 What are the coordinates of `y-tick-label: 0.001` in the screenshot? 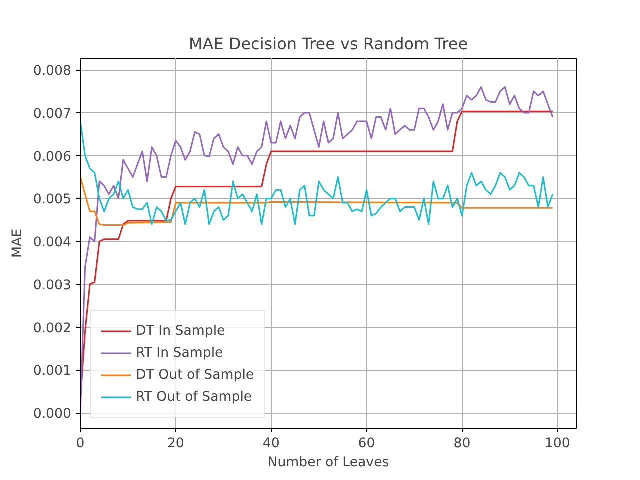 It's located at (52, 372).